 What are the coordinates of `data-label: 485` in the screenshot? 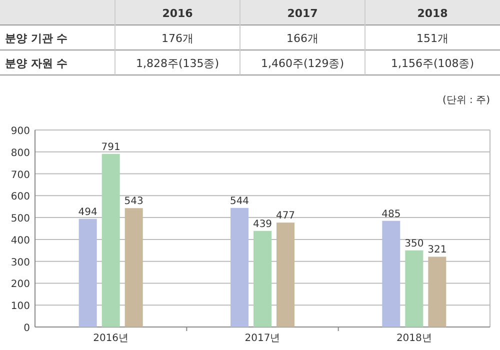 It's located at (391, 214).